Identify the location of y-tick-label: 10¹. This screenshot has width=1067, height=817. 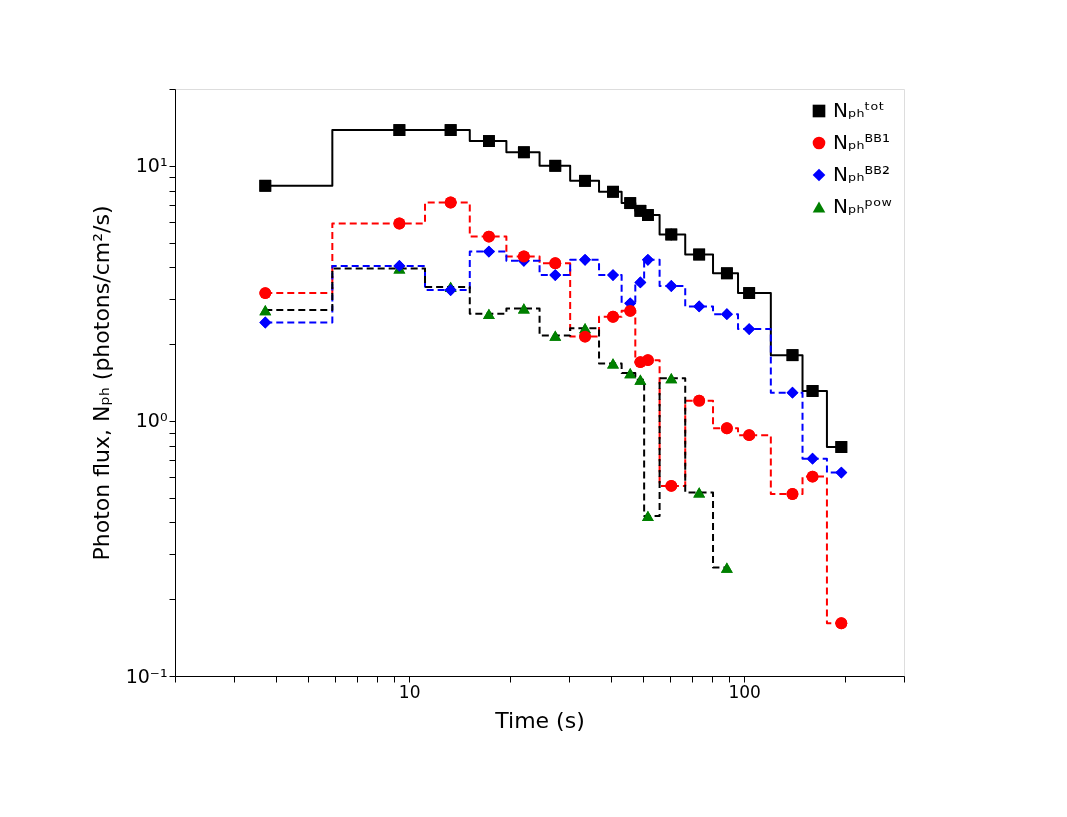
(151, 165).